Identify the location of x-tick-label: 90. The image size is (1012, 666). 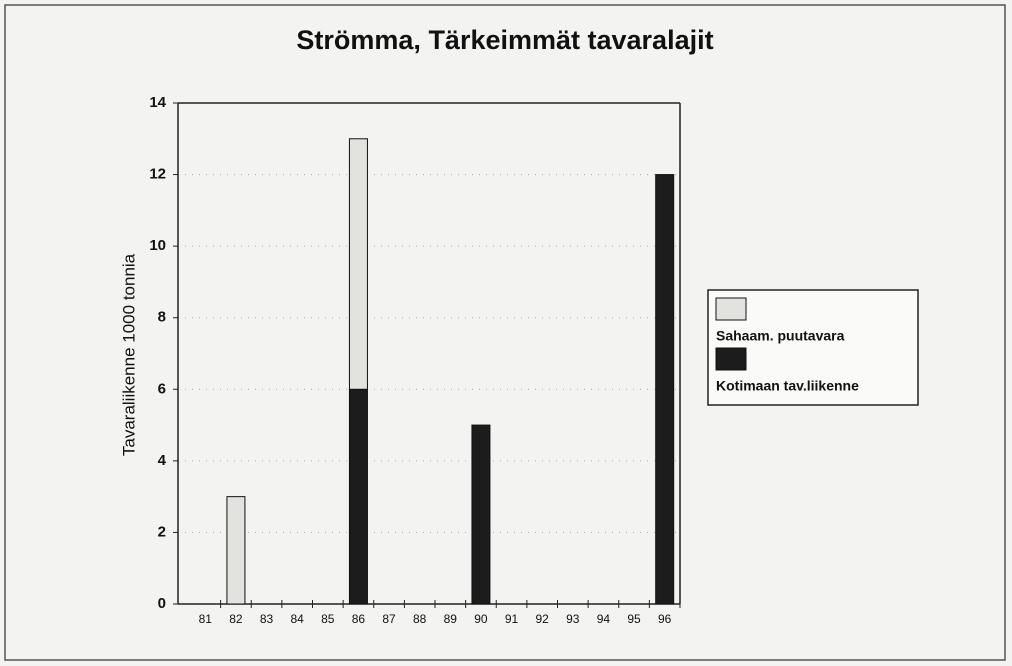
(481, 619).